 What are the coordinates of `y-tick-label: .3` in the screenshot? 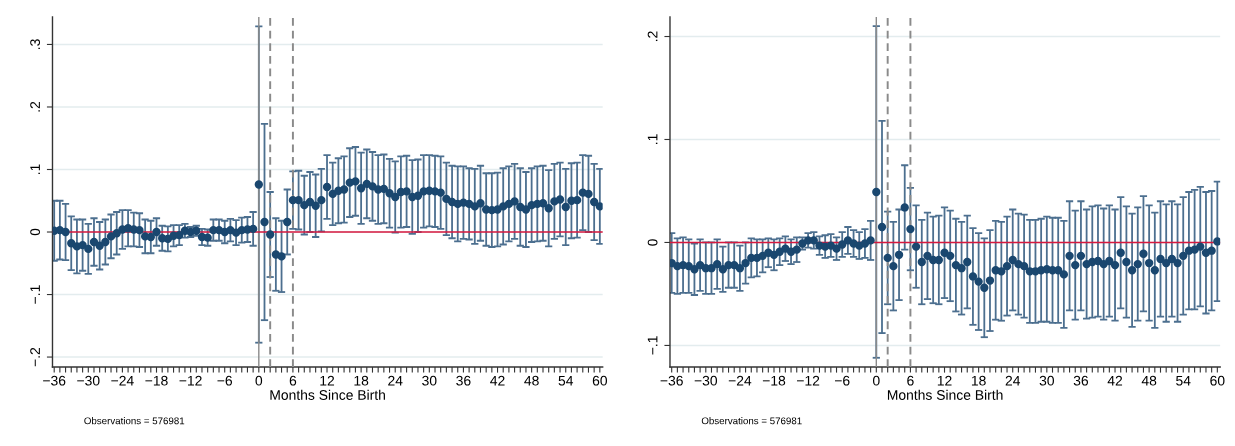 It's located at (35, 44).